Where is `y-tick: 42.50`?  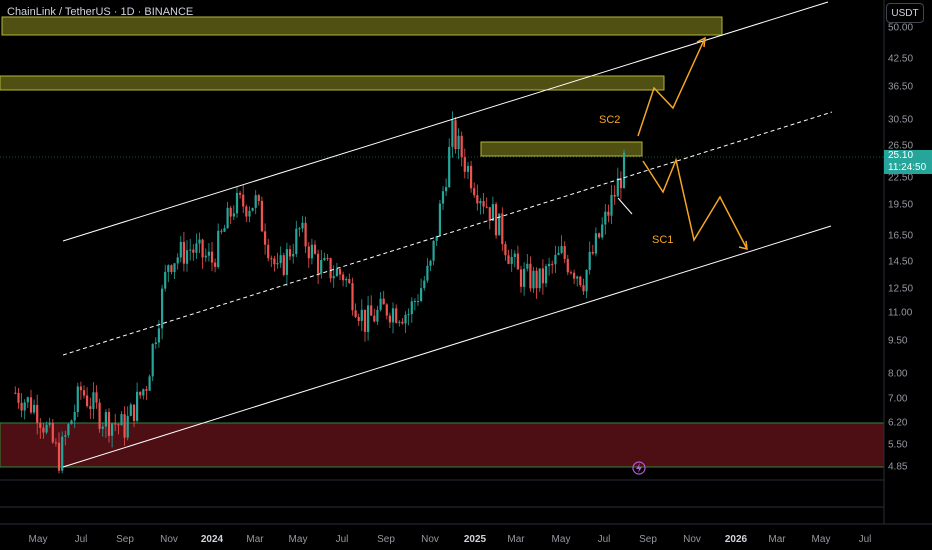 y-tick: 42.50 is located at coordinates (901, 59).